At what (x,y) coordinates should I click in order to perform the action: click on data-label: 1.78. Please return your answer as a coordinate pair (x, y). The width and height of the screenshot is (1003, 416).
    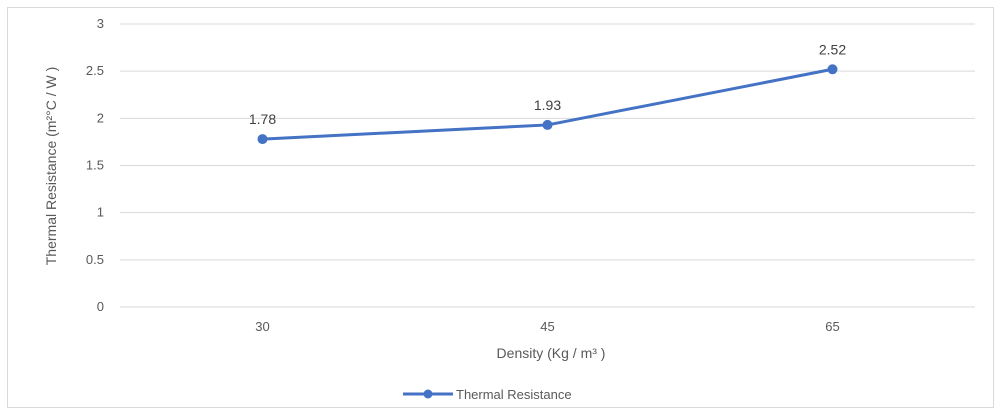
    Looking at the image, I should click on (262, 119).